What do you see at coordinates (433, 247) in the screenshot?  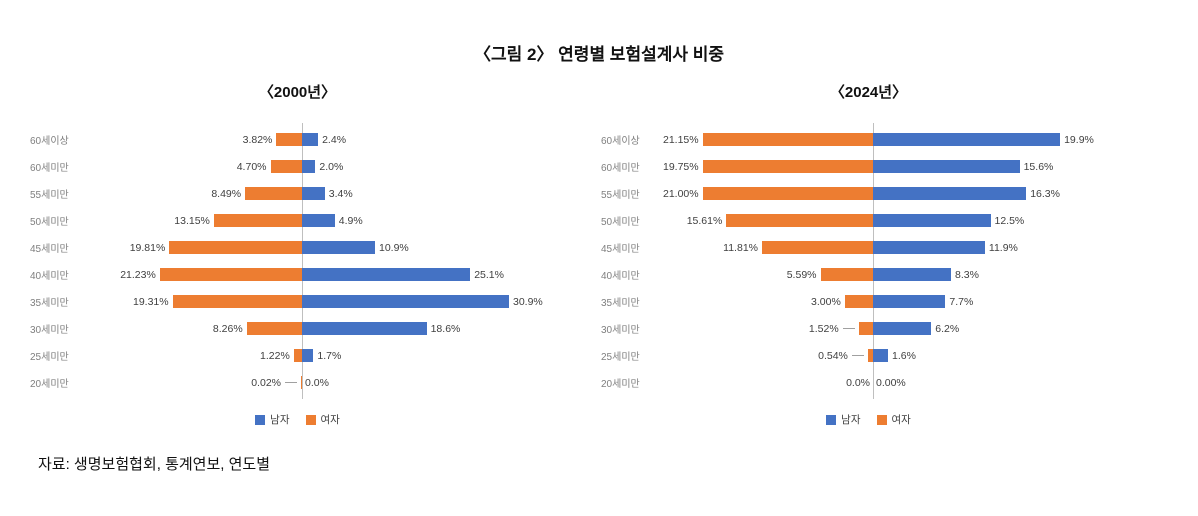 I see `male-bar-area: 10.9%` at bounding box center [433, 247].